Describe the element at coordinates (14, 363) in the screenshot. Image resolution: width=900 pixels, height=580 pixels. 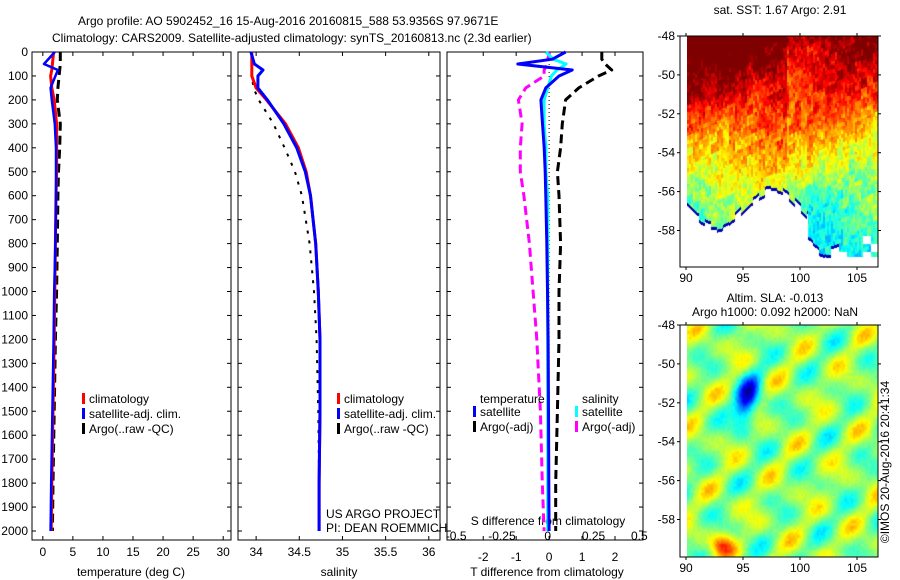
I see `y-tick-label: 1300` at that location.